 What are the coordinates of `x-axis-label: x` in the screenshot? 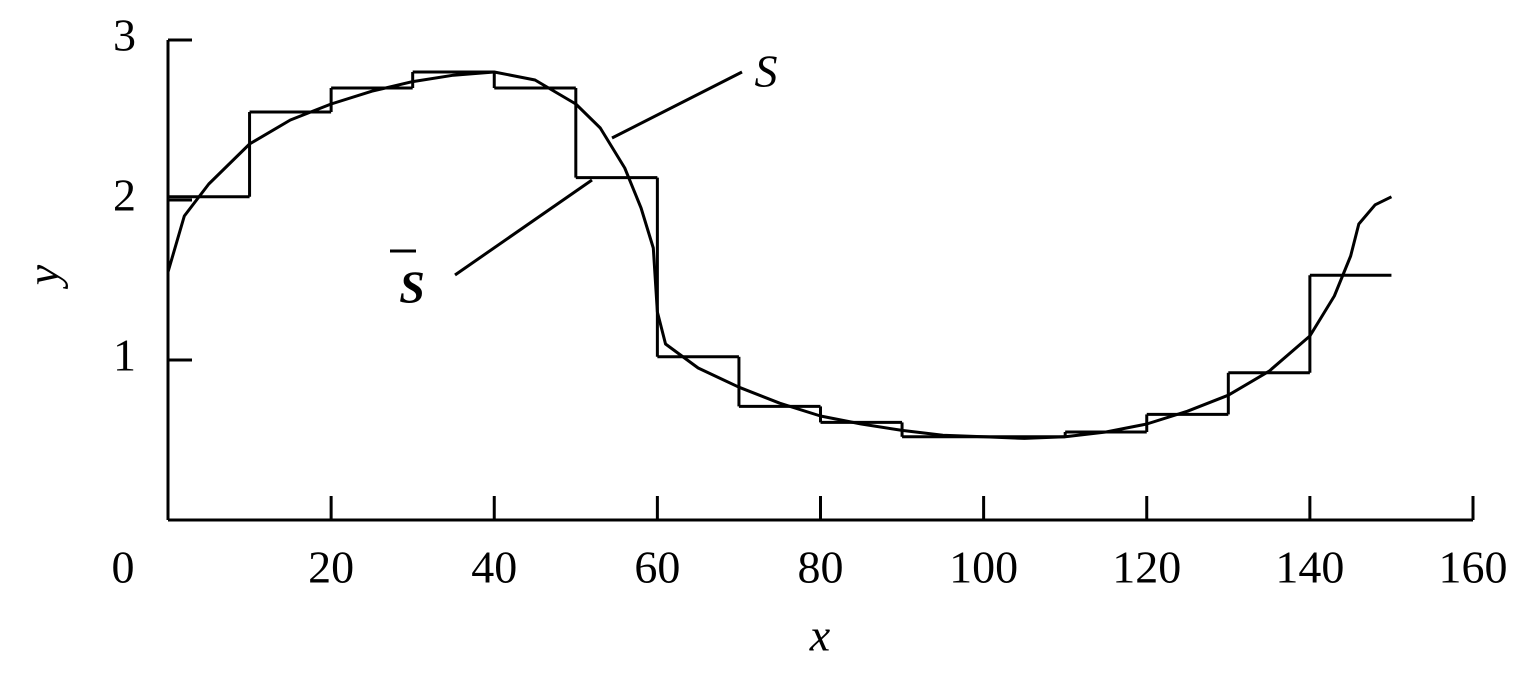 It's located at (820, 635).